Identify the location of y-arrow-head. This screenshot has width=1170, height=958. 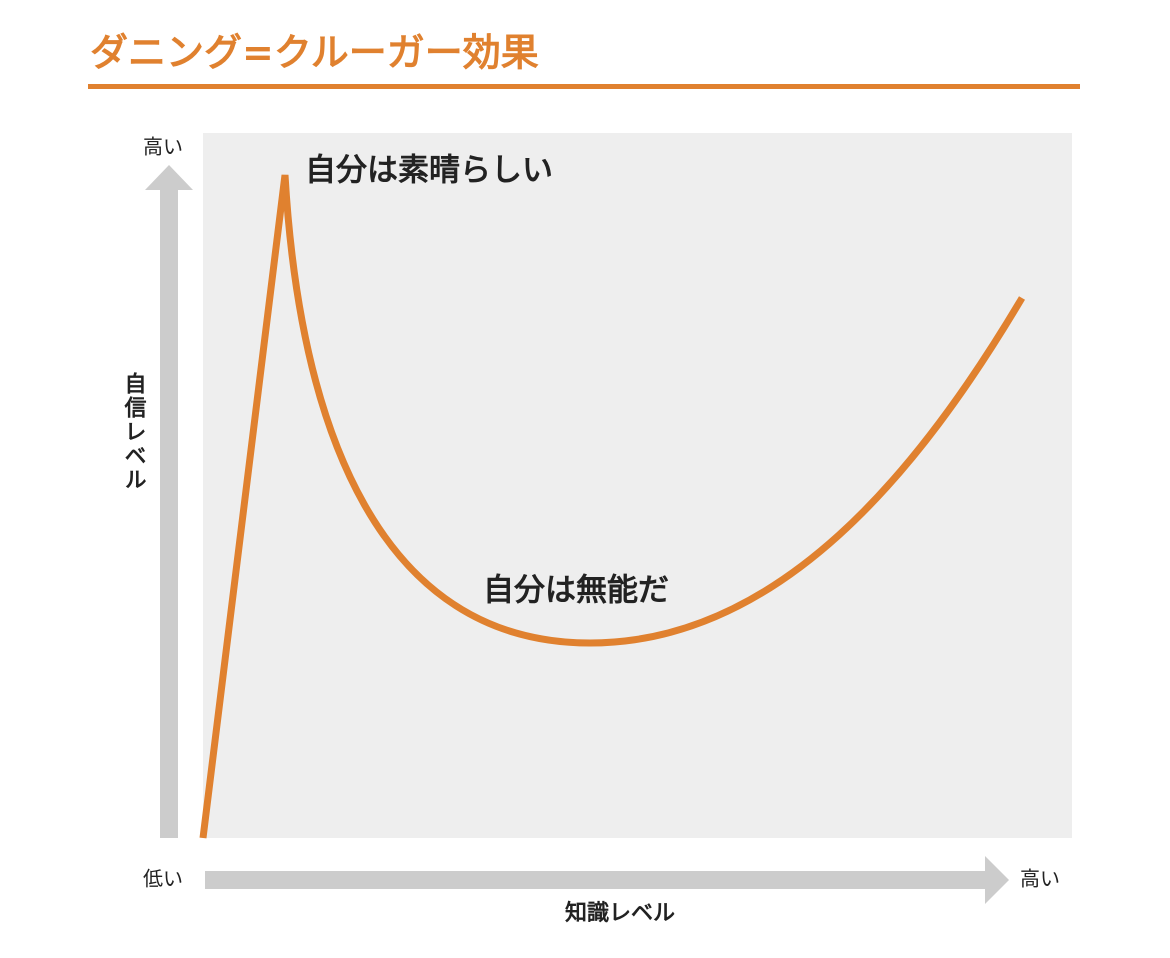
(169, 177).